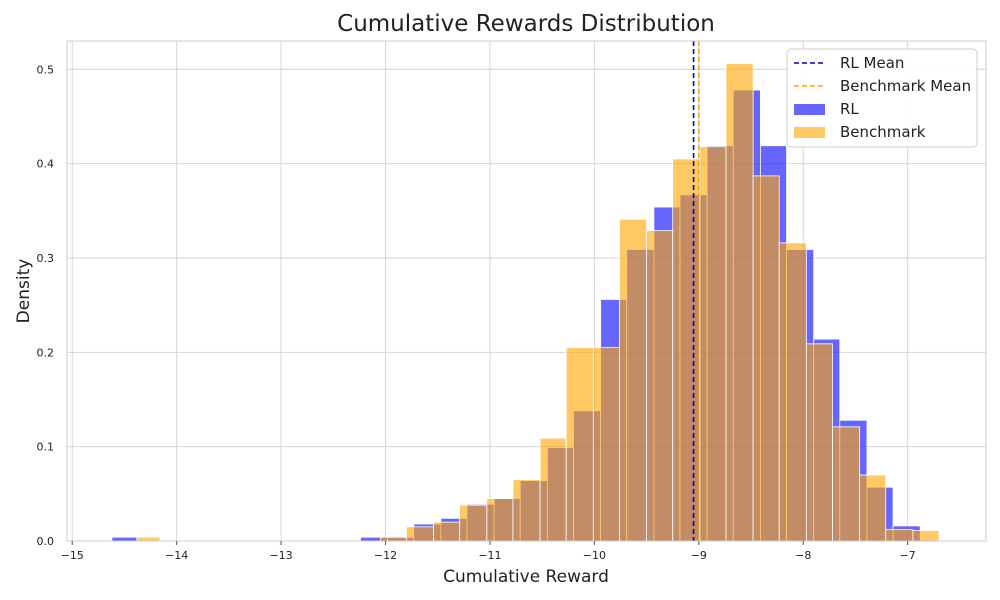 The height and width of the screenshot is (600, 1000). Describe the element at coordinates (526, 577) in the screenshot. I see `x-axis-label: Cumulative Reward` at that location.